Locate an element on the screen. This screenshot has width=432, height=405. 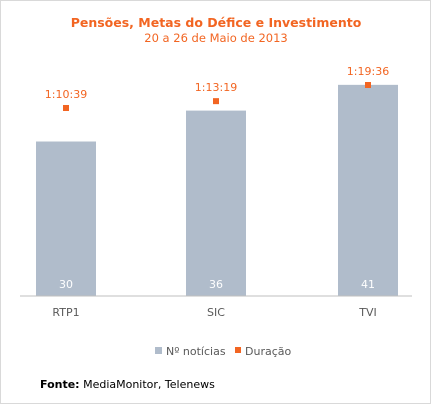
source-text: MediaMonitor, Telenews is located at coordinates (147, 384).